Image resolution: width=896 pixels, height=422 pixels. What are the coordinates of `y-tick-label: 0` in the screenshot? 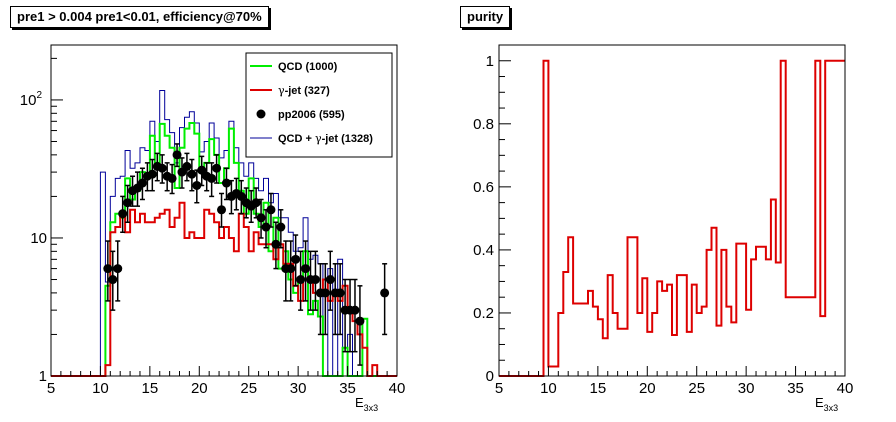 It's located at (490, 376).